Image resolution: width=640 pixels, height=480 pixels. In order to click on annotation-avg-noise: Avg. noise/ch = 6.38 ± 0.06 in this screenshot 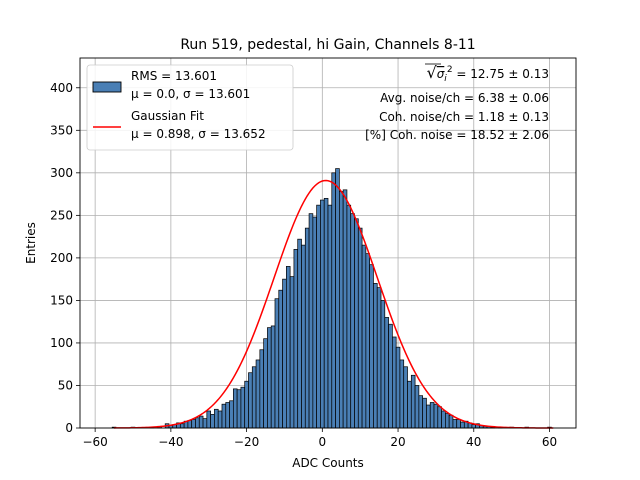, I will do `click(464, 98)`.